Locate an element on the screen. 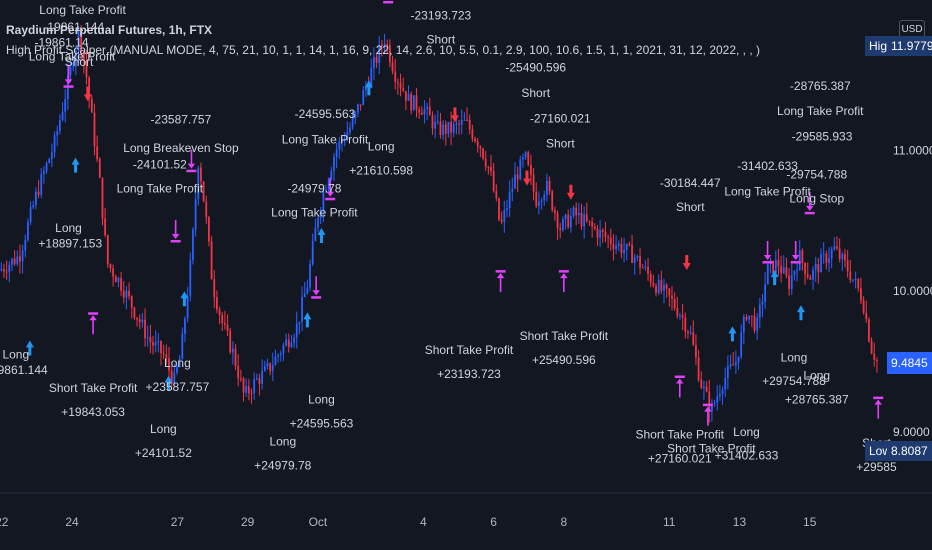 Image resolution: width=932 pixels, height=550 pixels. time-tick-label: 8 is located at coordinates (563, 522).